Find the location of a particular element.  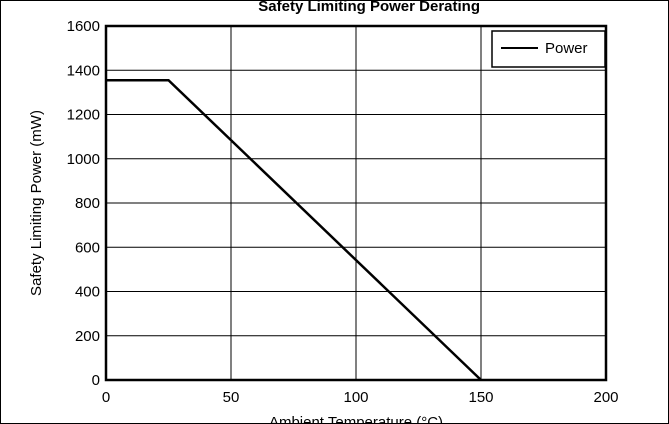

y-axis-label: Safety Limiting Power (mW) is located at coordinates (36, 203).